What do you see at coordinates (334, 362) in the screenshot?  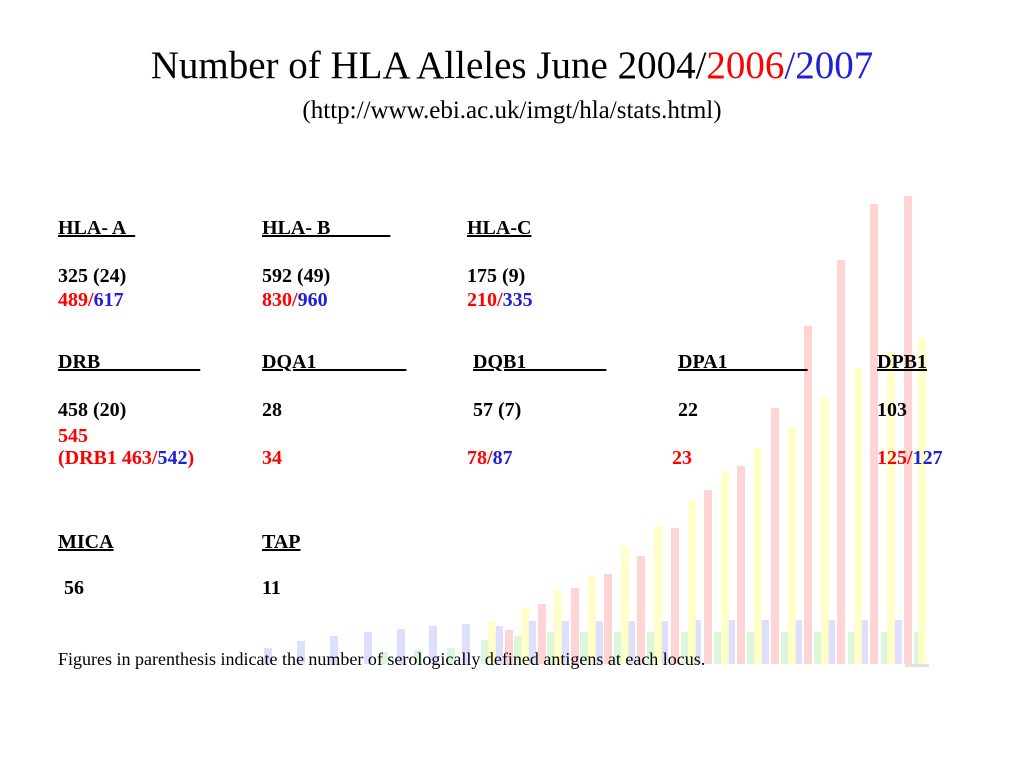 I see `dqa1-header: DQA1` at bounding box center [334, 362].